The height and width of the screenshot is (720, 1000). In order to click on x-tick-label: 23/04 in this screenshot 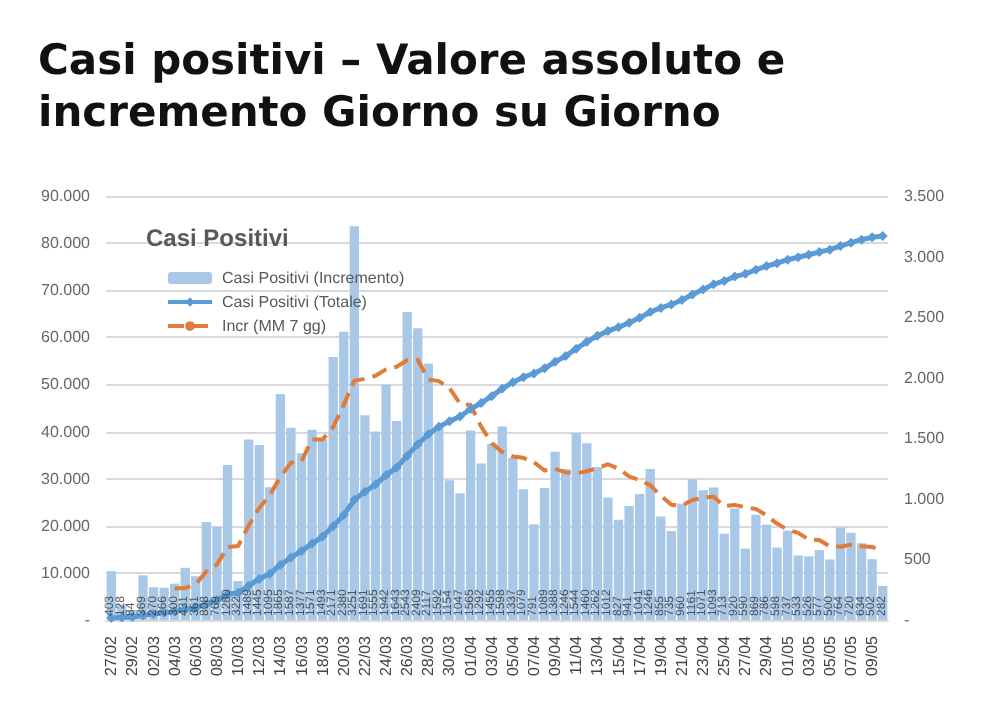, I will do `click(703, 655)`.